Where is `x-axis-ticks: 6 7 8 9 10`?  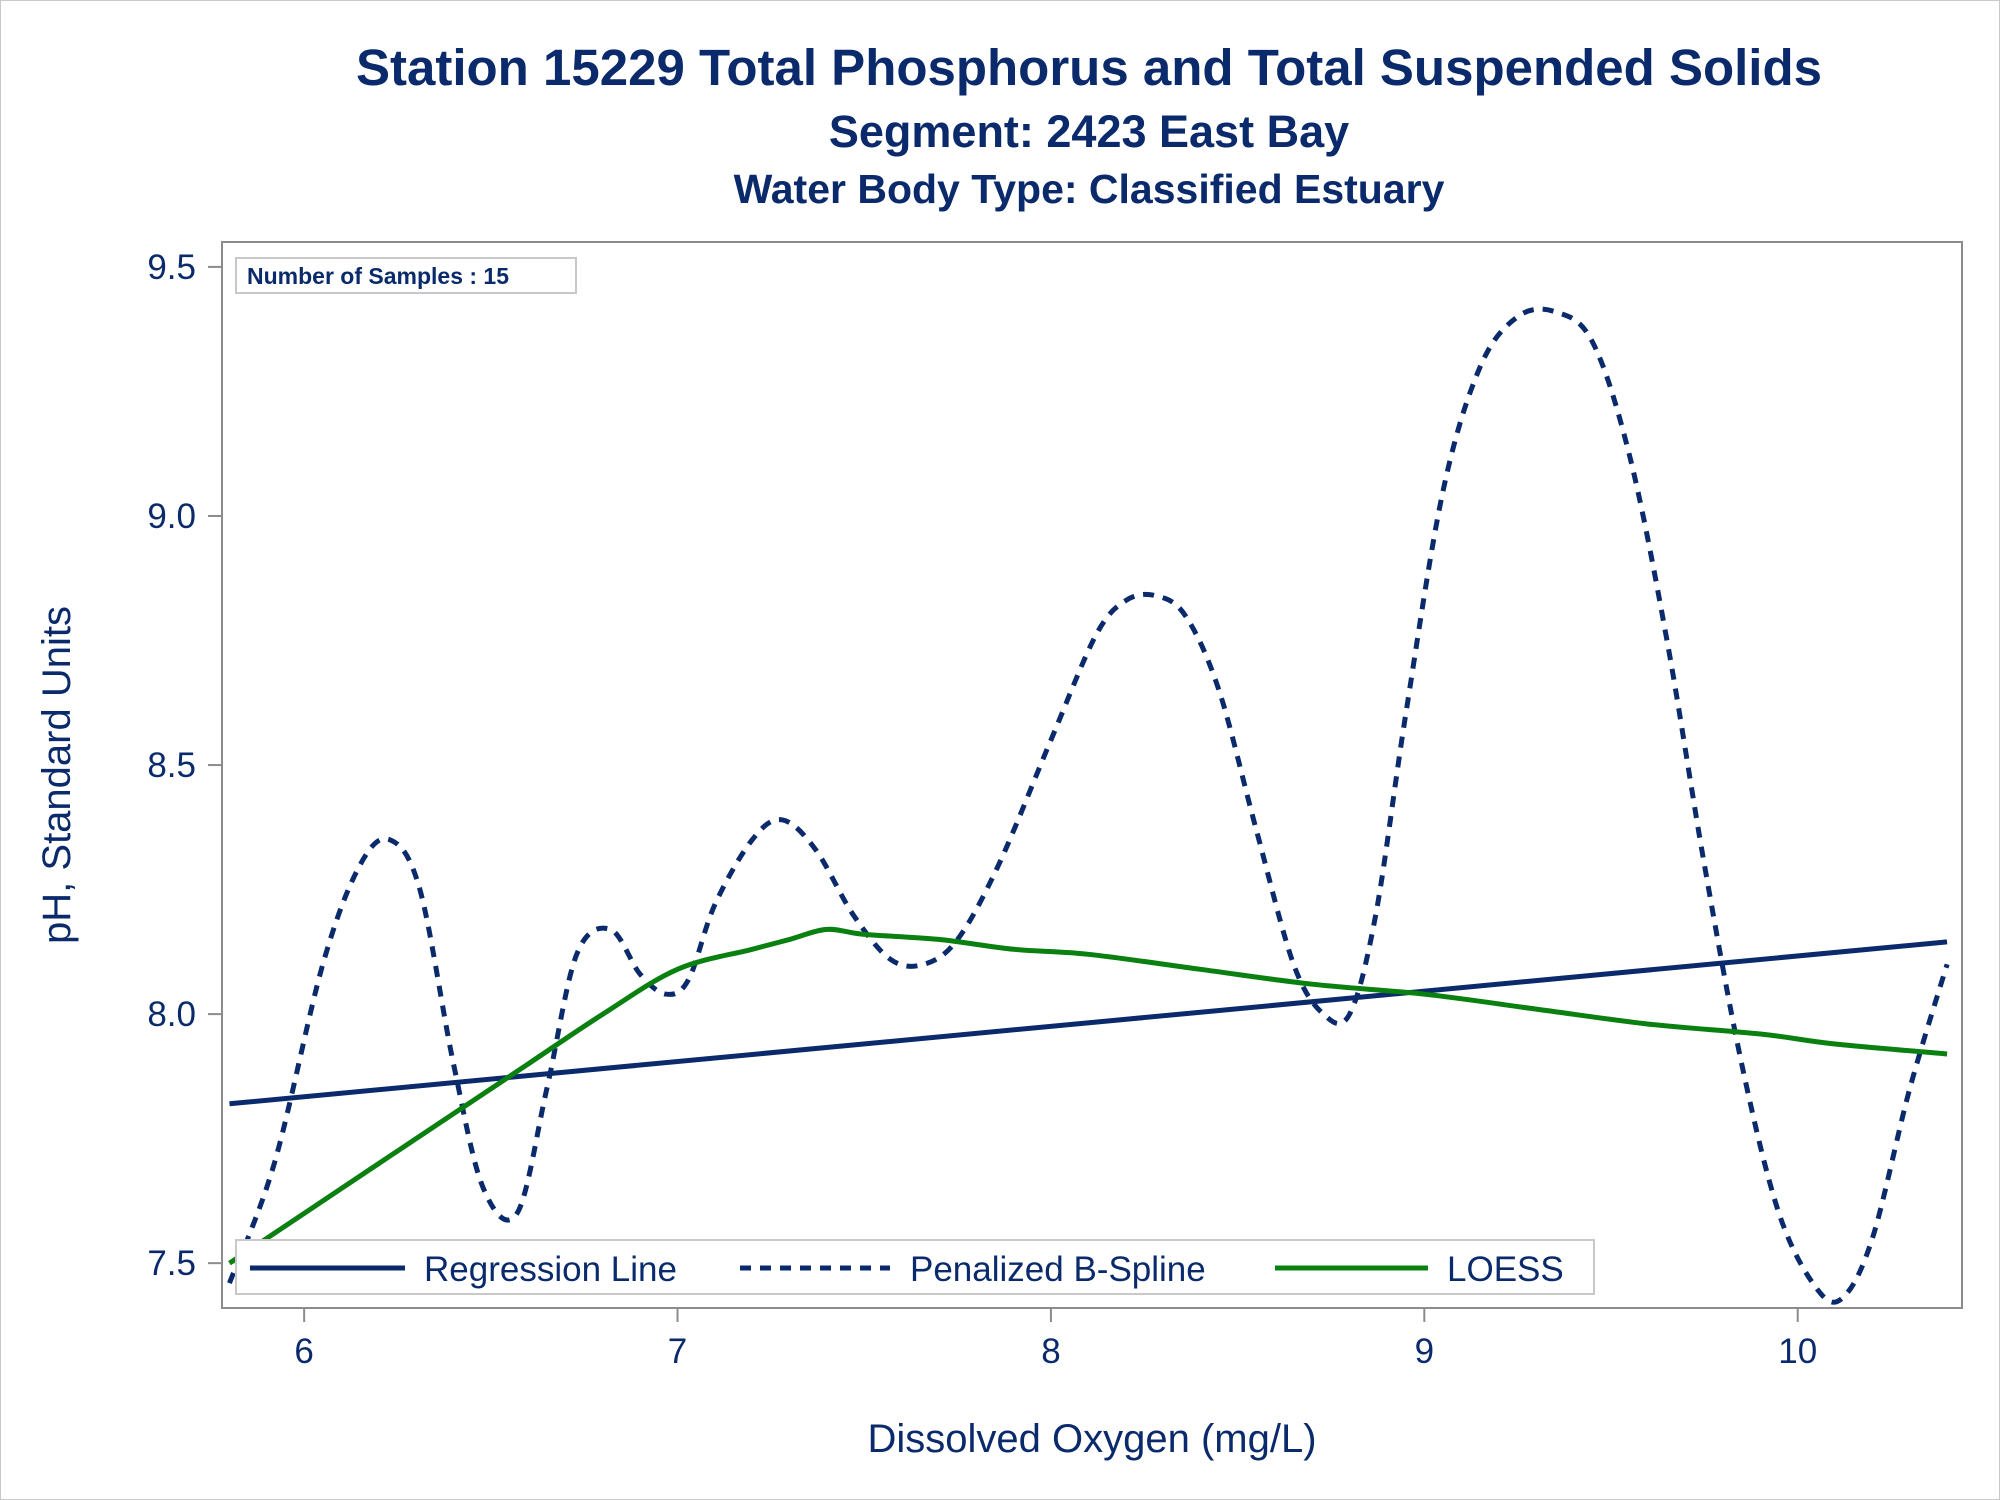
x-axis-ticks: 6 7 8 9 10 is located at coordinates (1055, 1339).